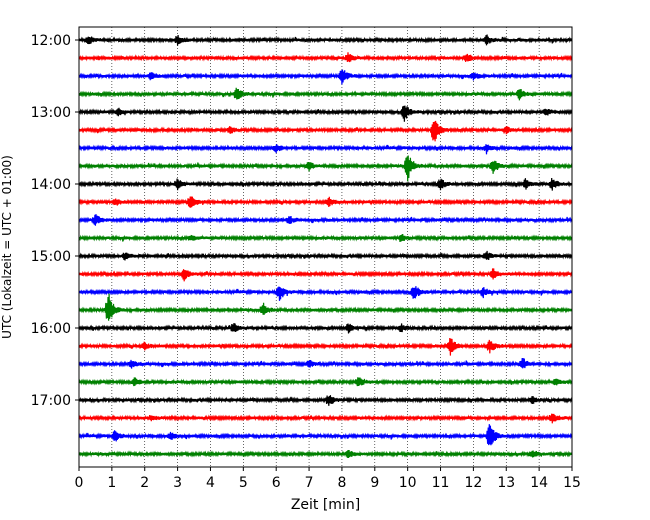 The image size is (650, 520). I want to click on x-tick-label: 0, so click(79, 483).